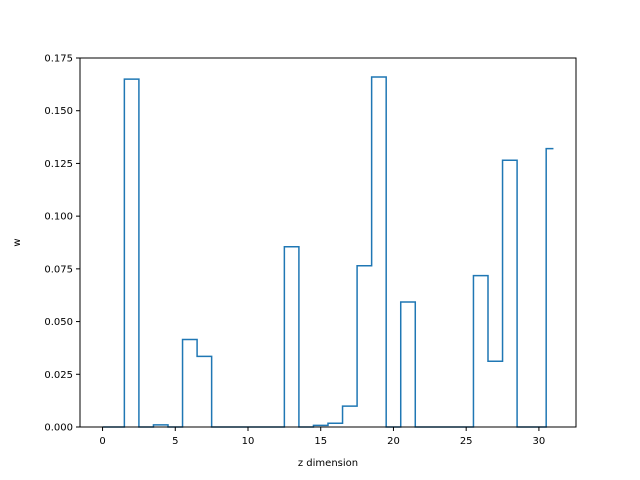 The image size is (640, 480). Describe the element at coordinates (58, 269) in the screenshot. I see `y-tick-label: 0.075` at that location.